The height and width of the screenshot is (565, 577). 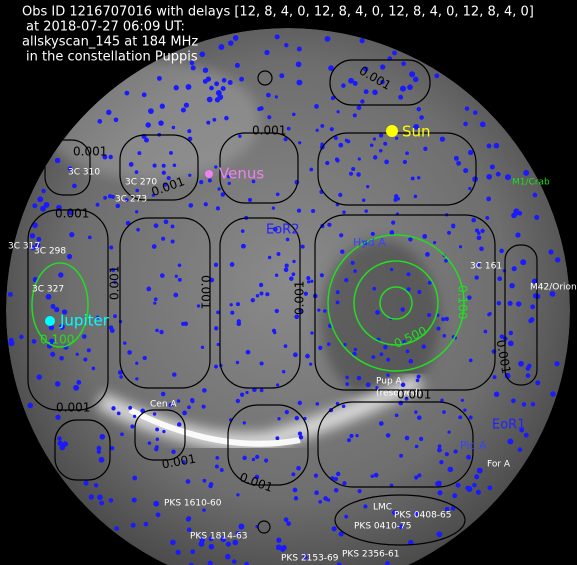 What do you see at coordinates (473, 445) in the screenshot?
I see `source-label: Pic A` at bounding box center [473, 445].